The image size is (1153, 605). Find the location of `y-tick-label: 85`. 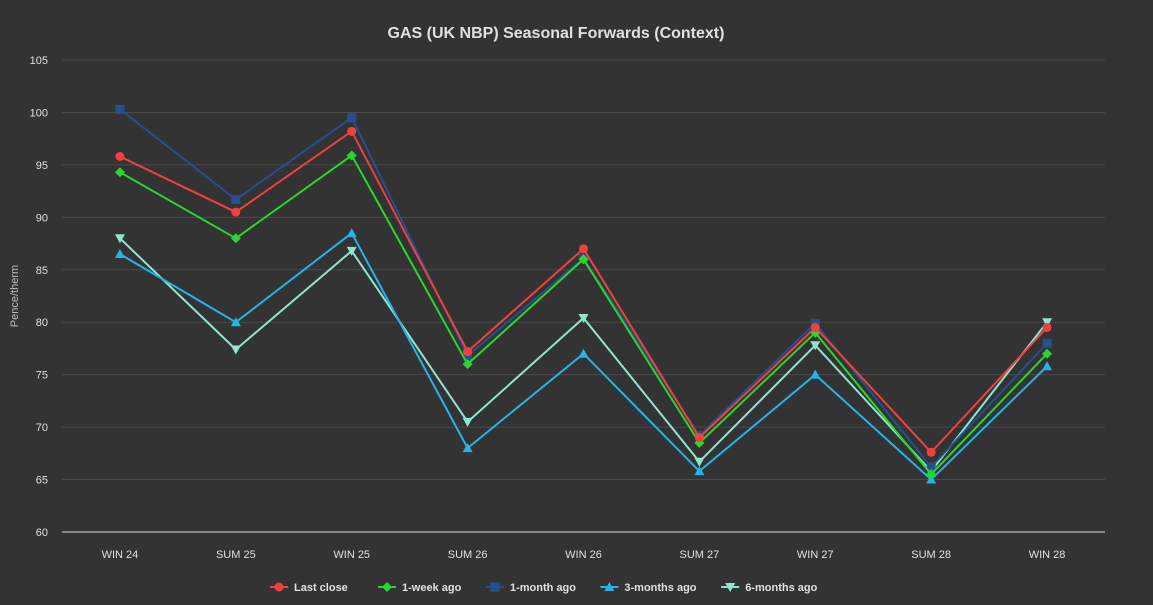

y-tick-label: 85 is located at coordinates (42, 271).